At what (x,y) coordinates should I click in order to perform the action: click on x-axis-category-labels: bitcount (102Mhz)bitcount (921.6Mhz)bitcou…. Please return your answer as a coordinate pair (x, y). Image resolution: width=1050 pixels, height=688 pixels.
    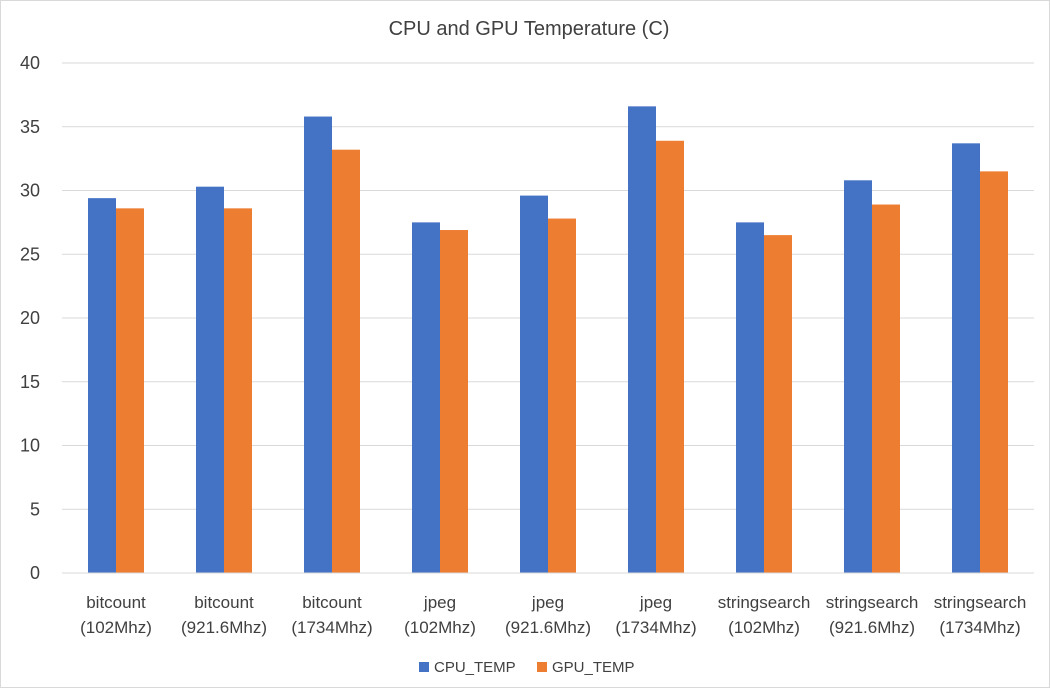
    Looking at the image, I should click on (553, 615).